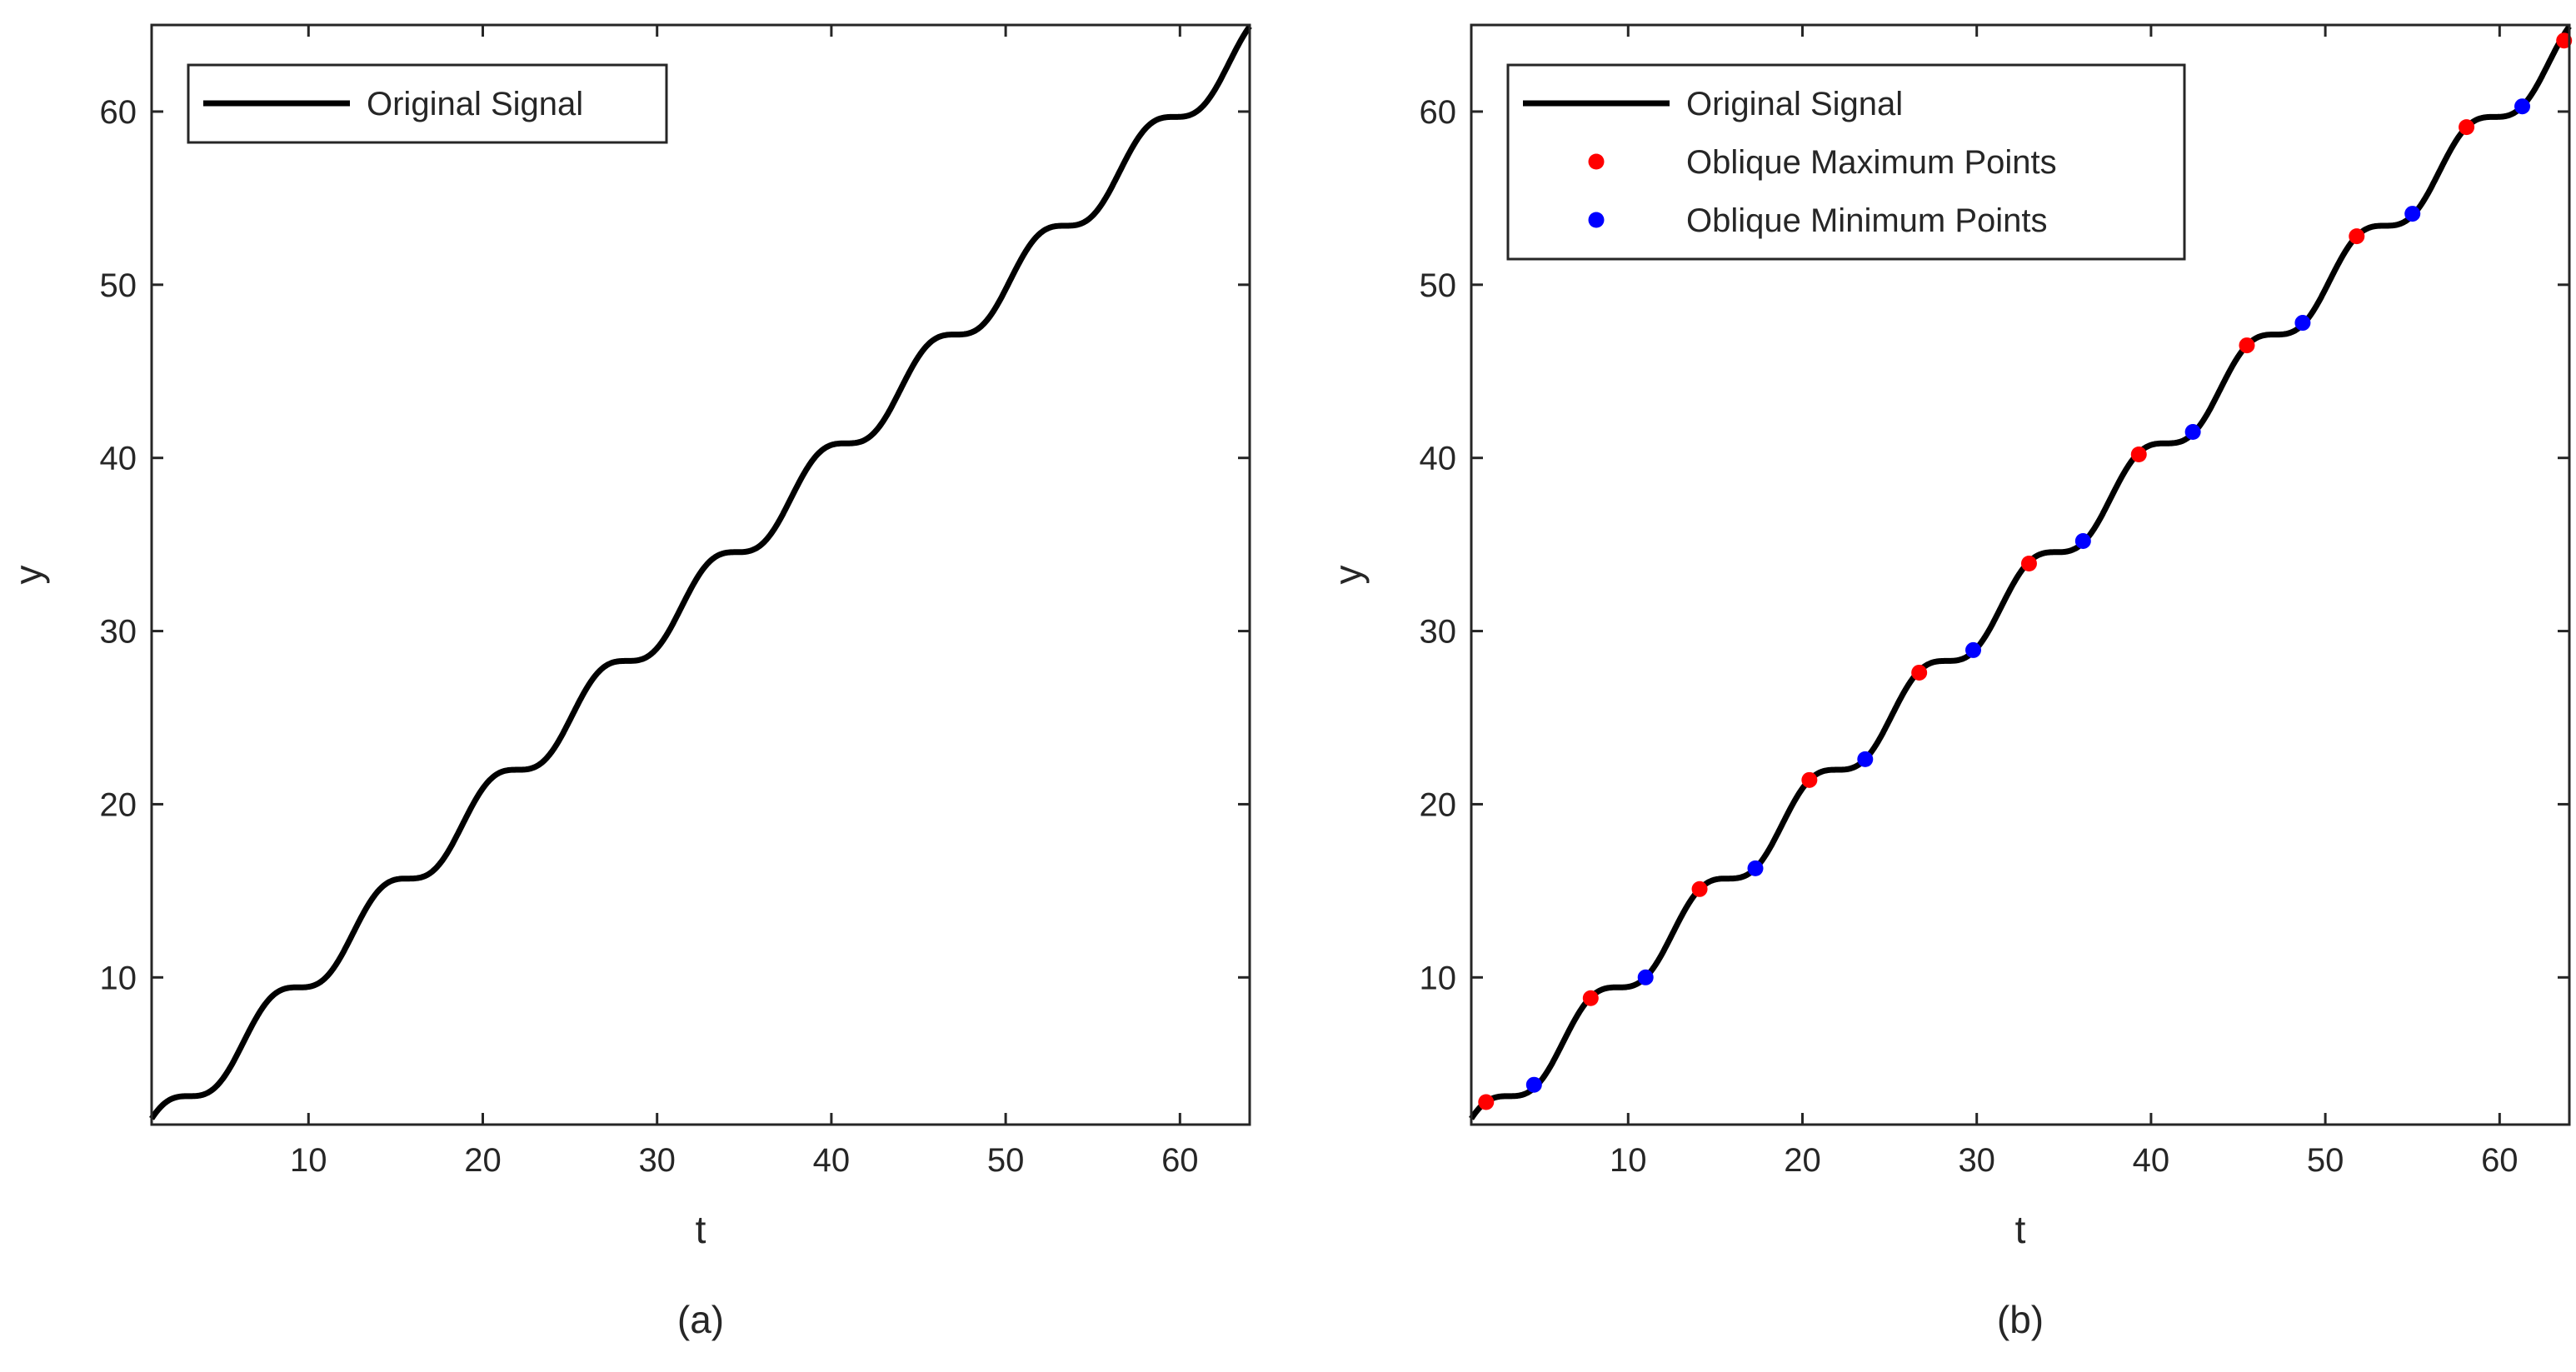 The width and height of the screenshot is (2576, 1372). I want to click on legend-label: Oblique Maximum Points, so click(1871, 163).